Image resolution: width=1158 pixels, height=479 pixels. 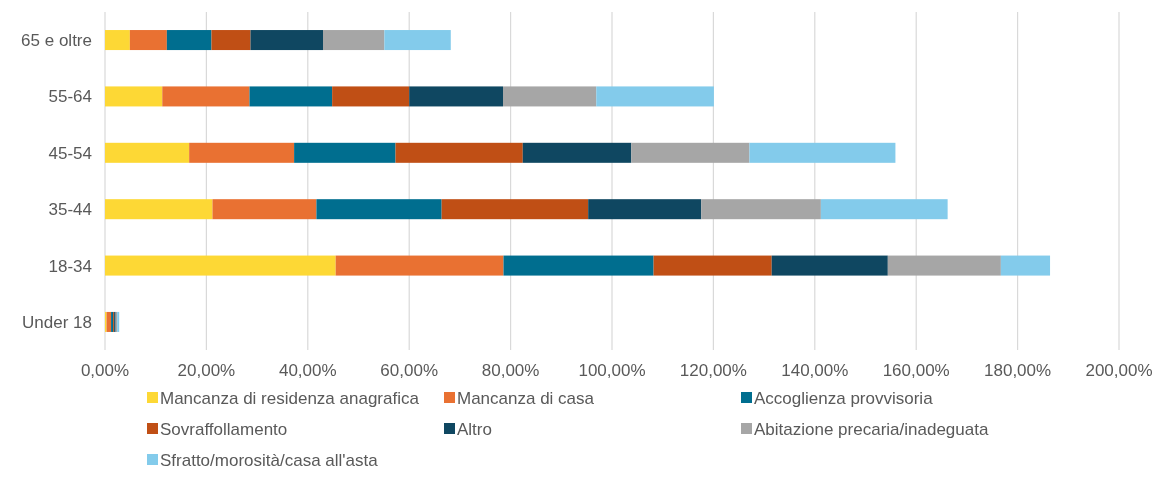 I want to click on y-tick-label: 65 e oltre, so click(x=56, y=40).